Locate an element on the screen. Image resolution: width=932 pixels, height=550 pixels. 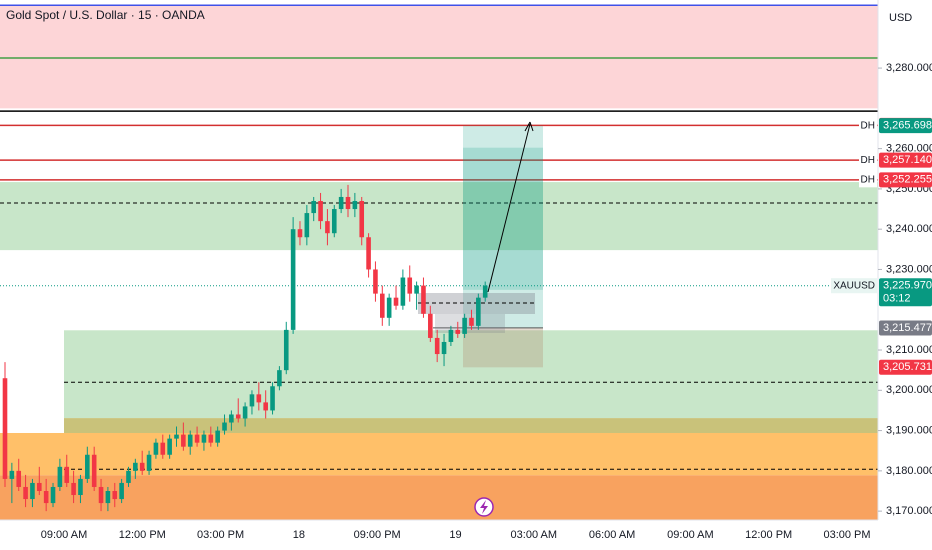
x-tick-label: 18 is located at coordinates (299, 535).